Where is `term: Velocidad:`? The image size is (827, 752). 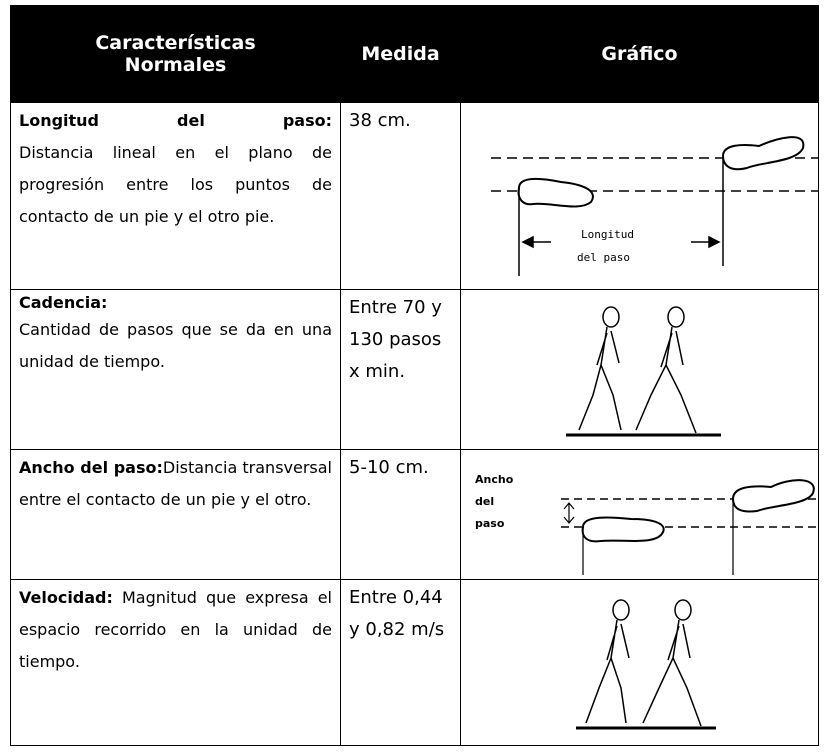
term: Velocidad: is located at coordinates (66, 597).